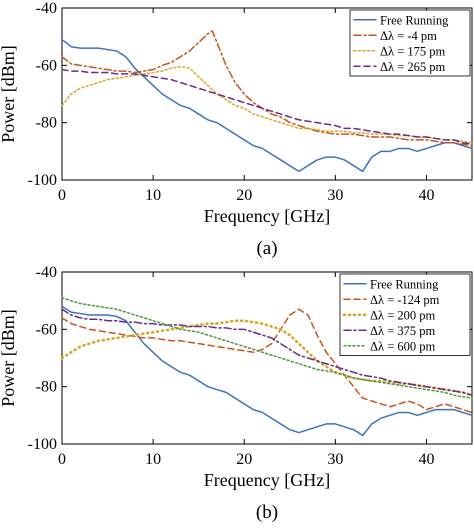 The width and height of the screenshot is (474, 528). I want to click on legend-label: Δλ = -124 pm, so click(405, 300).